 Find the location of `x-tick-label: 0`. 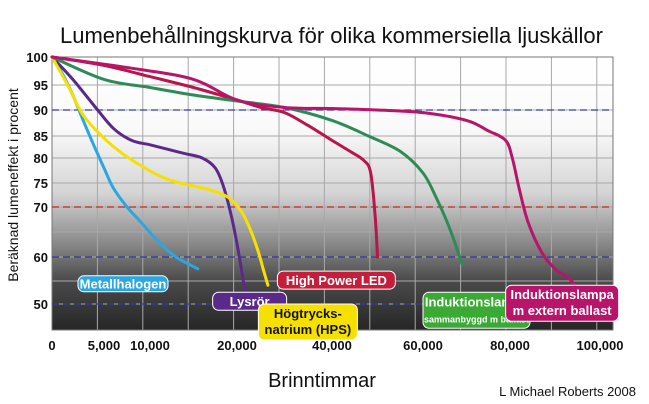

x-tick-label: 0 is located at coordinates (51, 345).